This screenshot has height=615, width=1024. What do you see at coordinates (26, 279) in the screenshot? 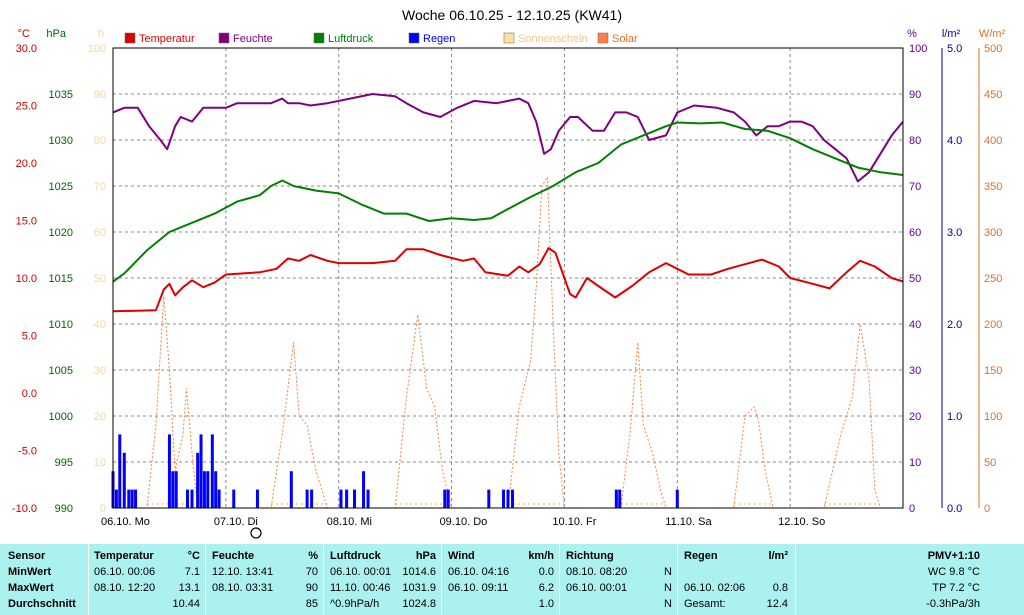
I see `temp-axis-tick: 10.0` at bounding box center [26, 279].